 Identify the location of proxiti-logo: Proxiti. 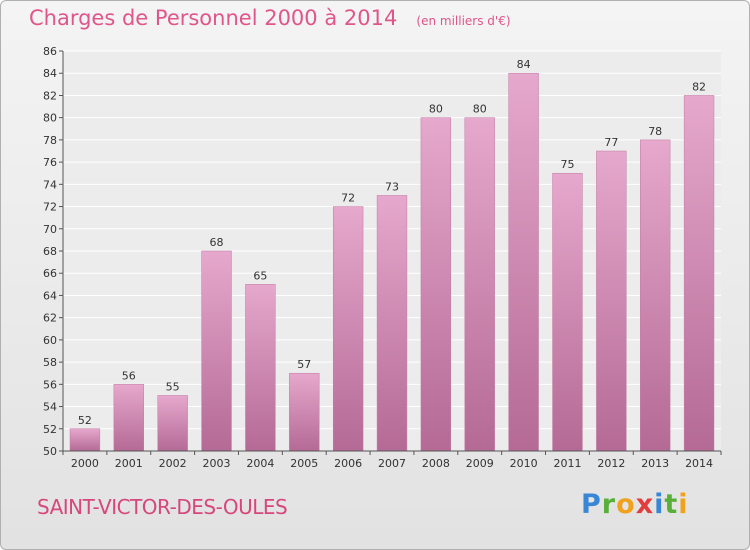
(635, 504).